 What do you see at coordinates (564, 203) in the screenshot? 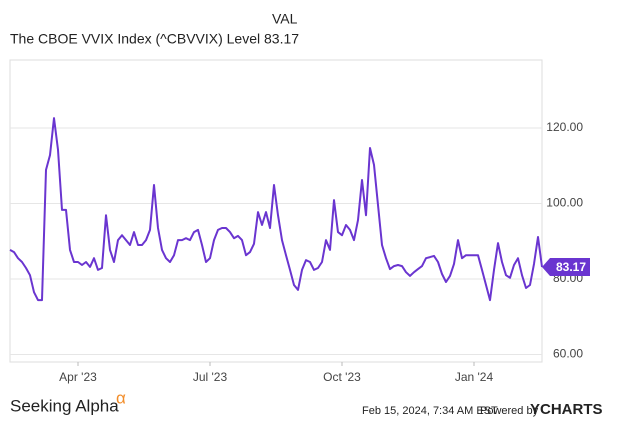
I see `y-tick-label: 100.00` at bounding box center [564, 203].